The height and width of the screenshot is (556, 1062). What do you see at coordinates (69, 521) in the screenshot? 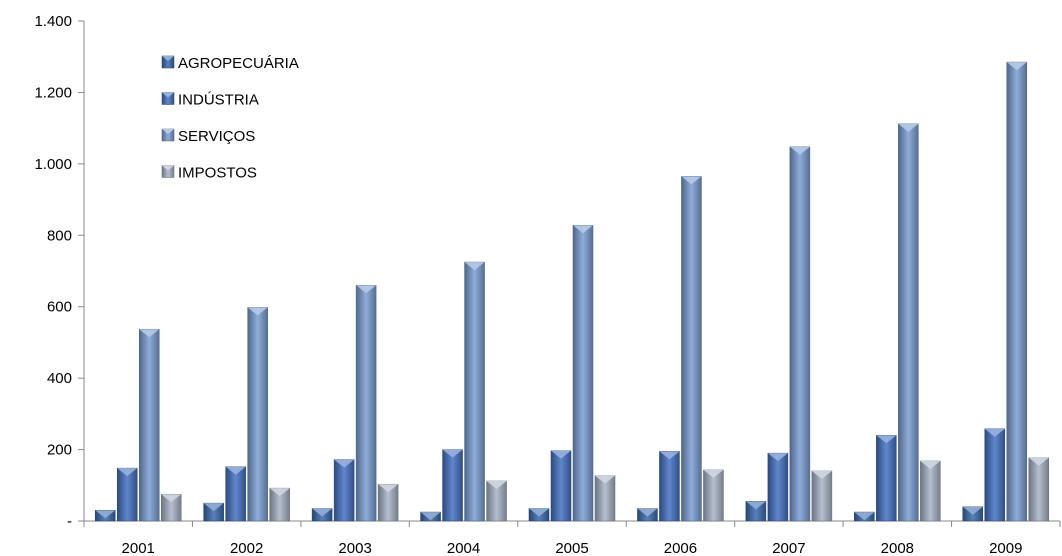
I see `y-tick-label: -` at bounding box center [69, 521].